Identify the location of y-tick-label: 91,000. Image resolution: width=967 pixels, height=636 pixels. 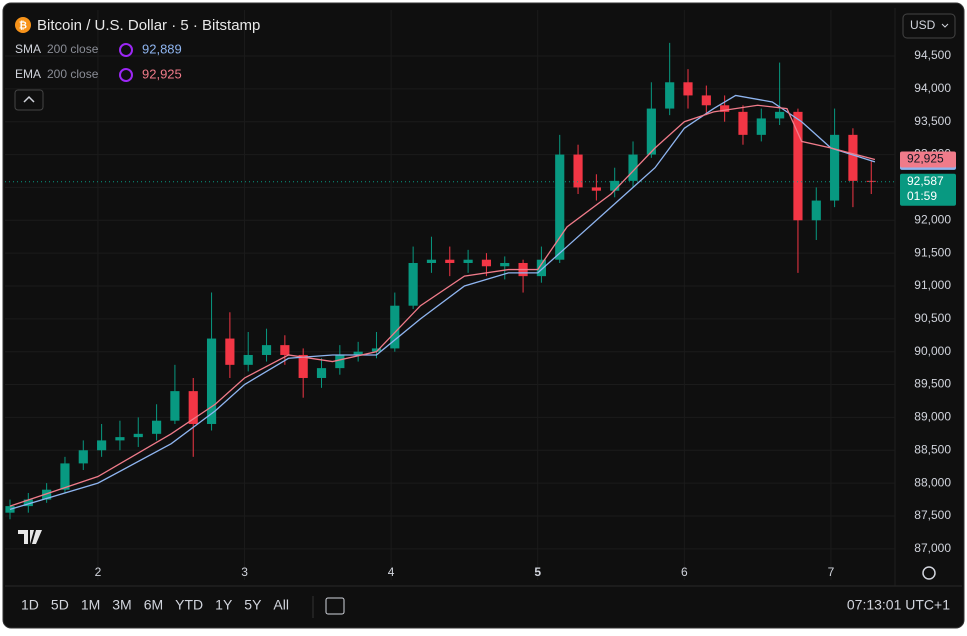
(932, 285).